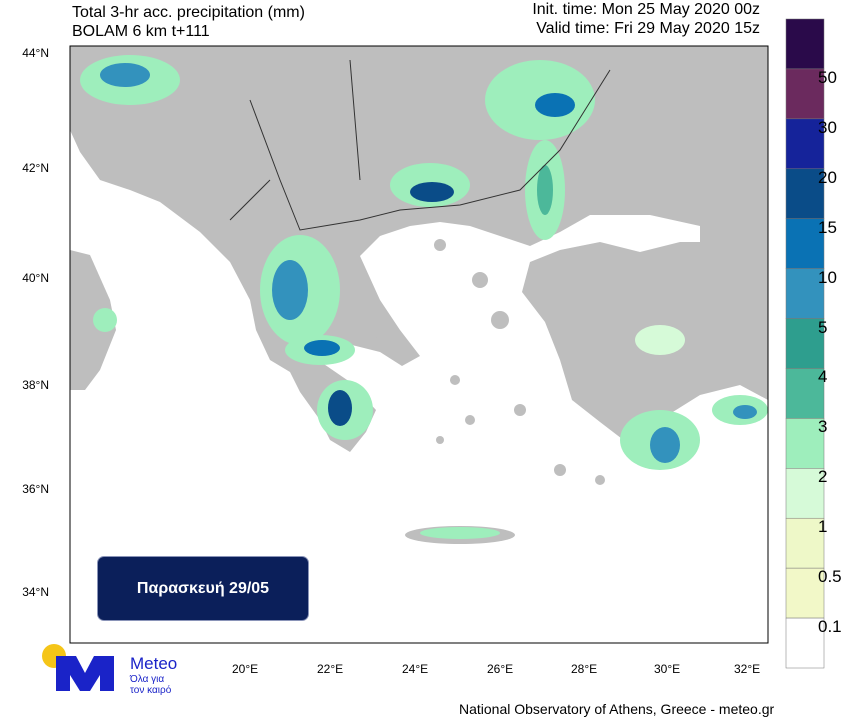 This screenshot has width=857, height=720. Describe the element at coordinates (35, 168) in the screenshot. I see `lat-tick: 42°N` at that location.